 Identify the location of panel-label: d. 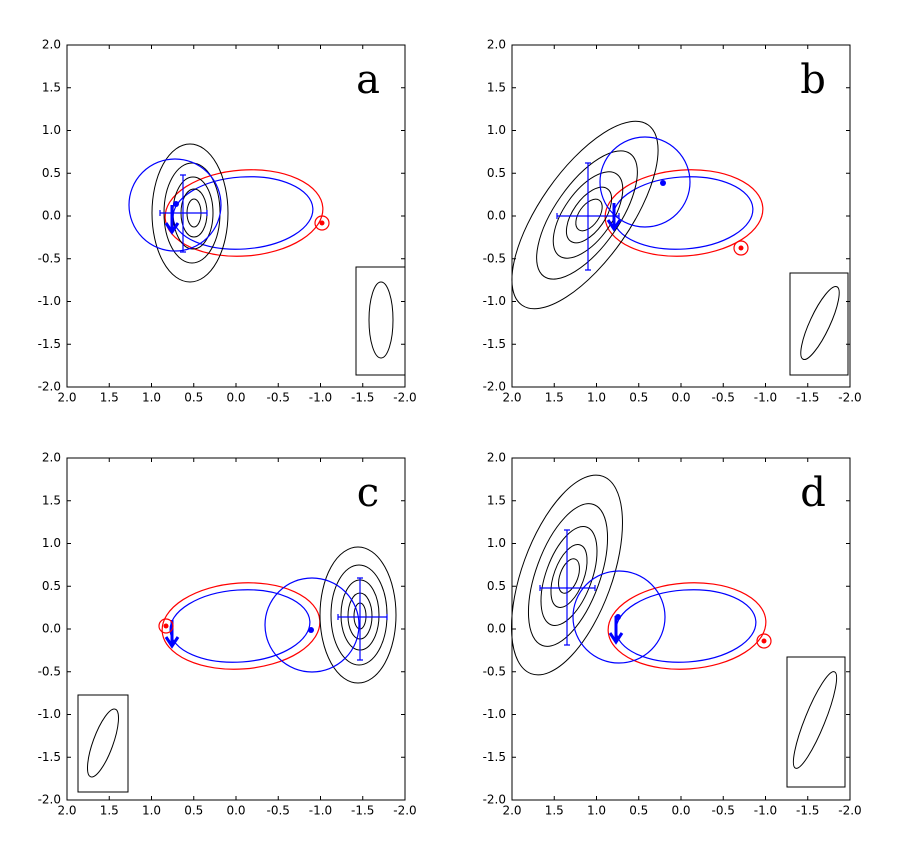
(813, 493).